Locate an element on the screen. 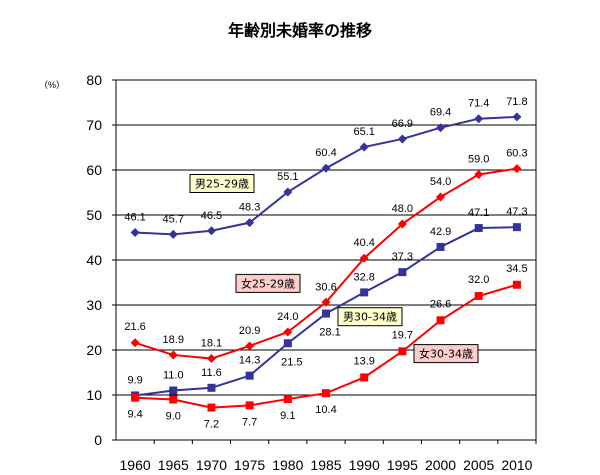 This screenshot has height=475, width=600. y-tick-labels: 0 10 20 30 40 50 60 70 80 is located at coordinates (94, 260).